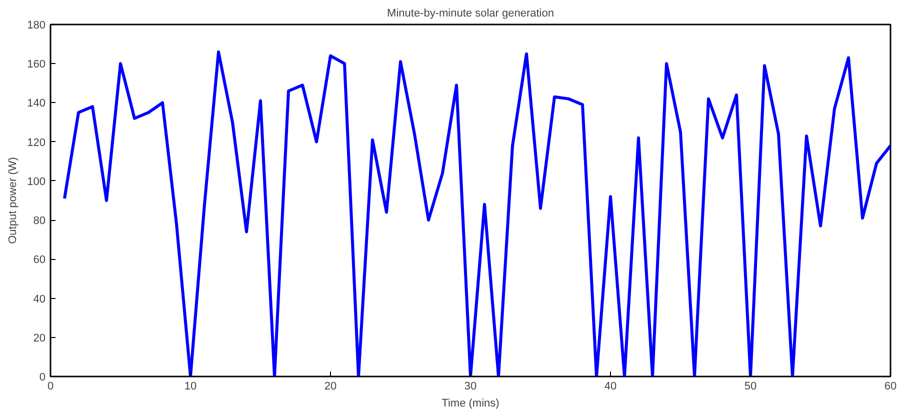 The width and height of the screenshot is (898, 412). What do you see at coordinates (890, 386) in the screenshot?
I see `x-tick-label: 60` at bounding box center [890, 386].